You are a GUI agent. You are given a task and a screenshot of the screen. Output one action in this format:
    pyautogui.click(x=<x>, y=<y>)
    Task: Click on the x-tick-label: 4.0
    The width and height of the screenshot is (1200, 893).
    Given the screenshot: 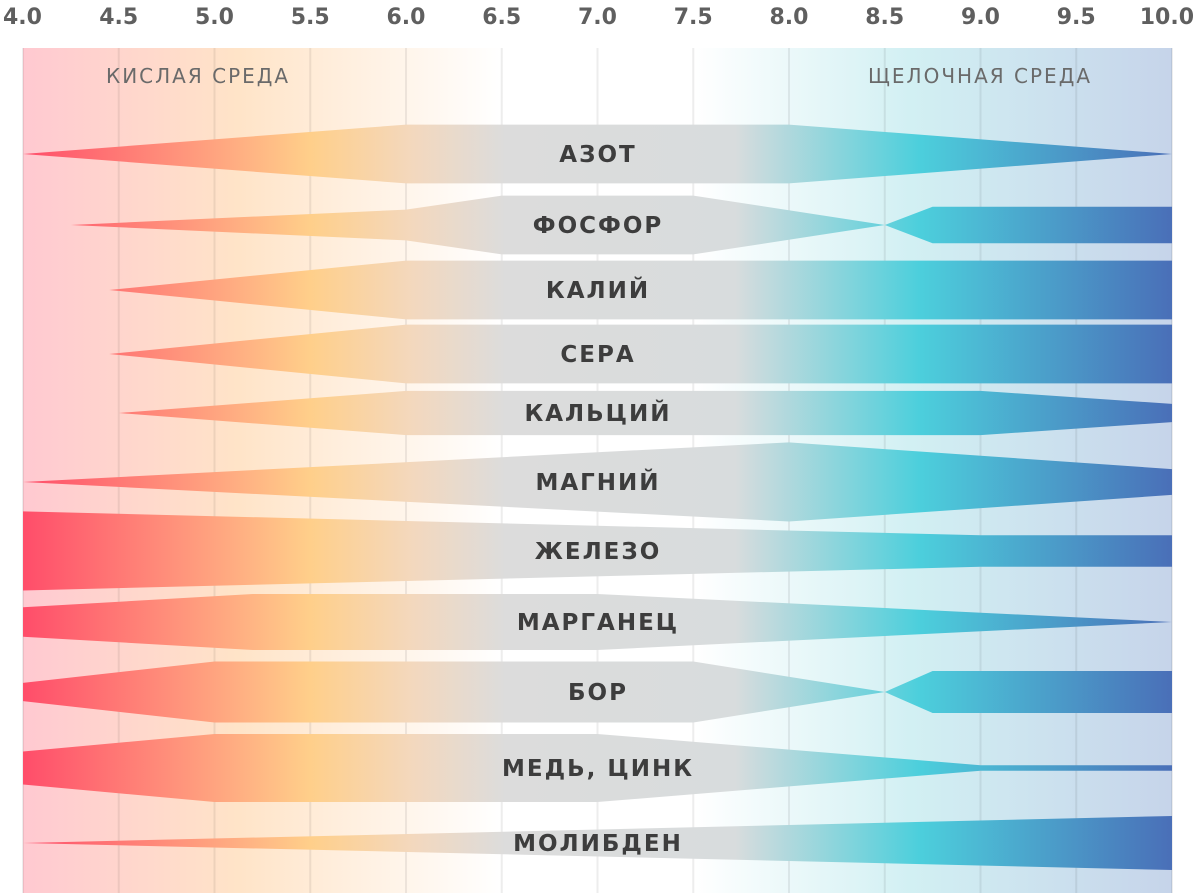 What is the action you would take?
    pyautogui.click(x=22, y=17)
    